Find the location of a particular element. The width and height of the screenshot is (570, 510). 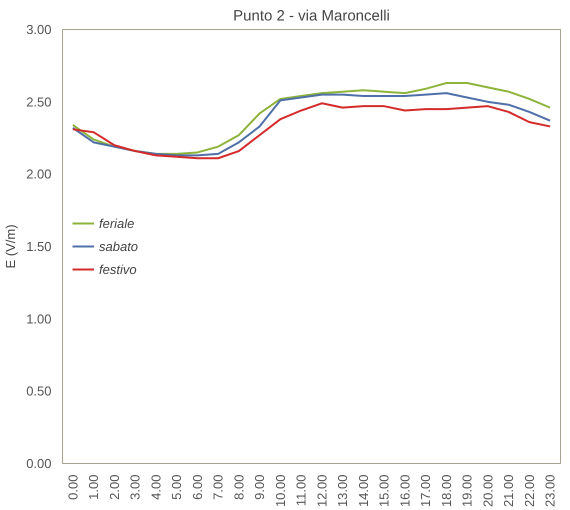

x-tick-label: 10.00 is located at coordinates (280, 491).